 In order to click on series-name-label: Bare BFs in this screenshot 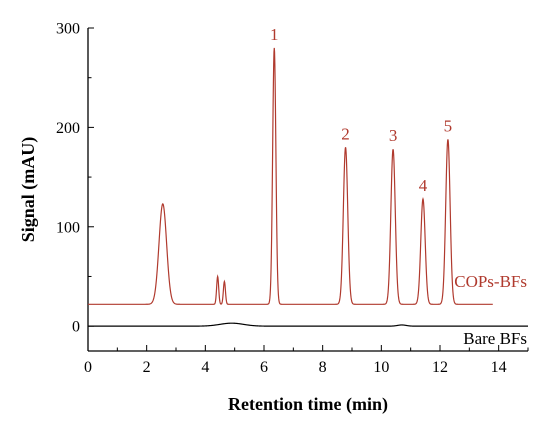, I will do `click(495, 338)`.